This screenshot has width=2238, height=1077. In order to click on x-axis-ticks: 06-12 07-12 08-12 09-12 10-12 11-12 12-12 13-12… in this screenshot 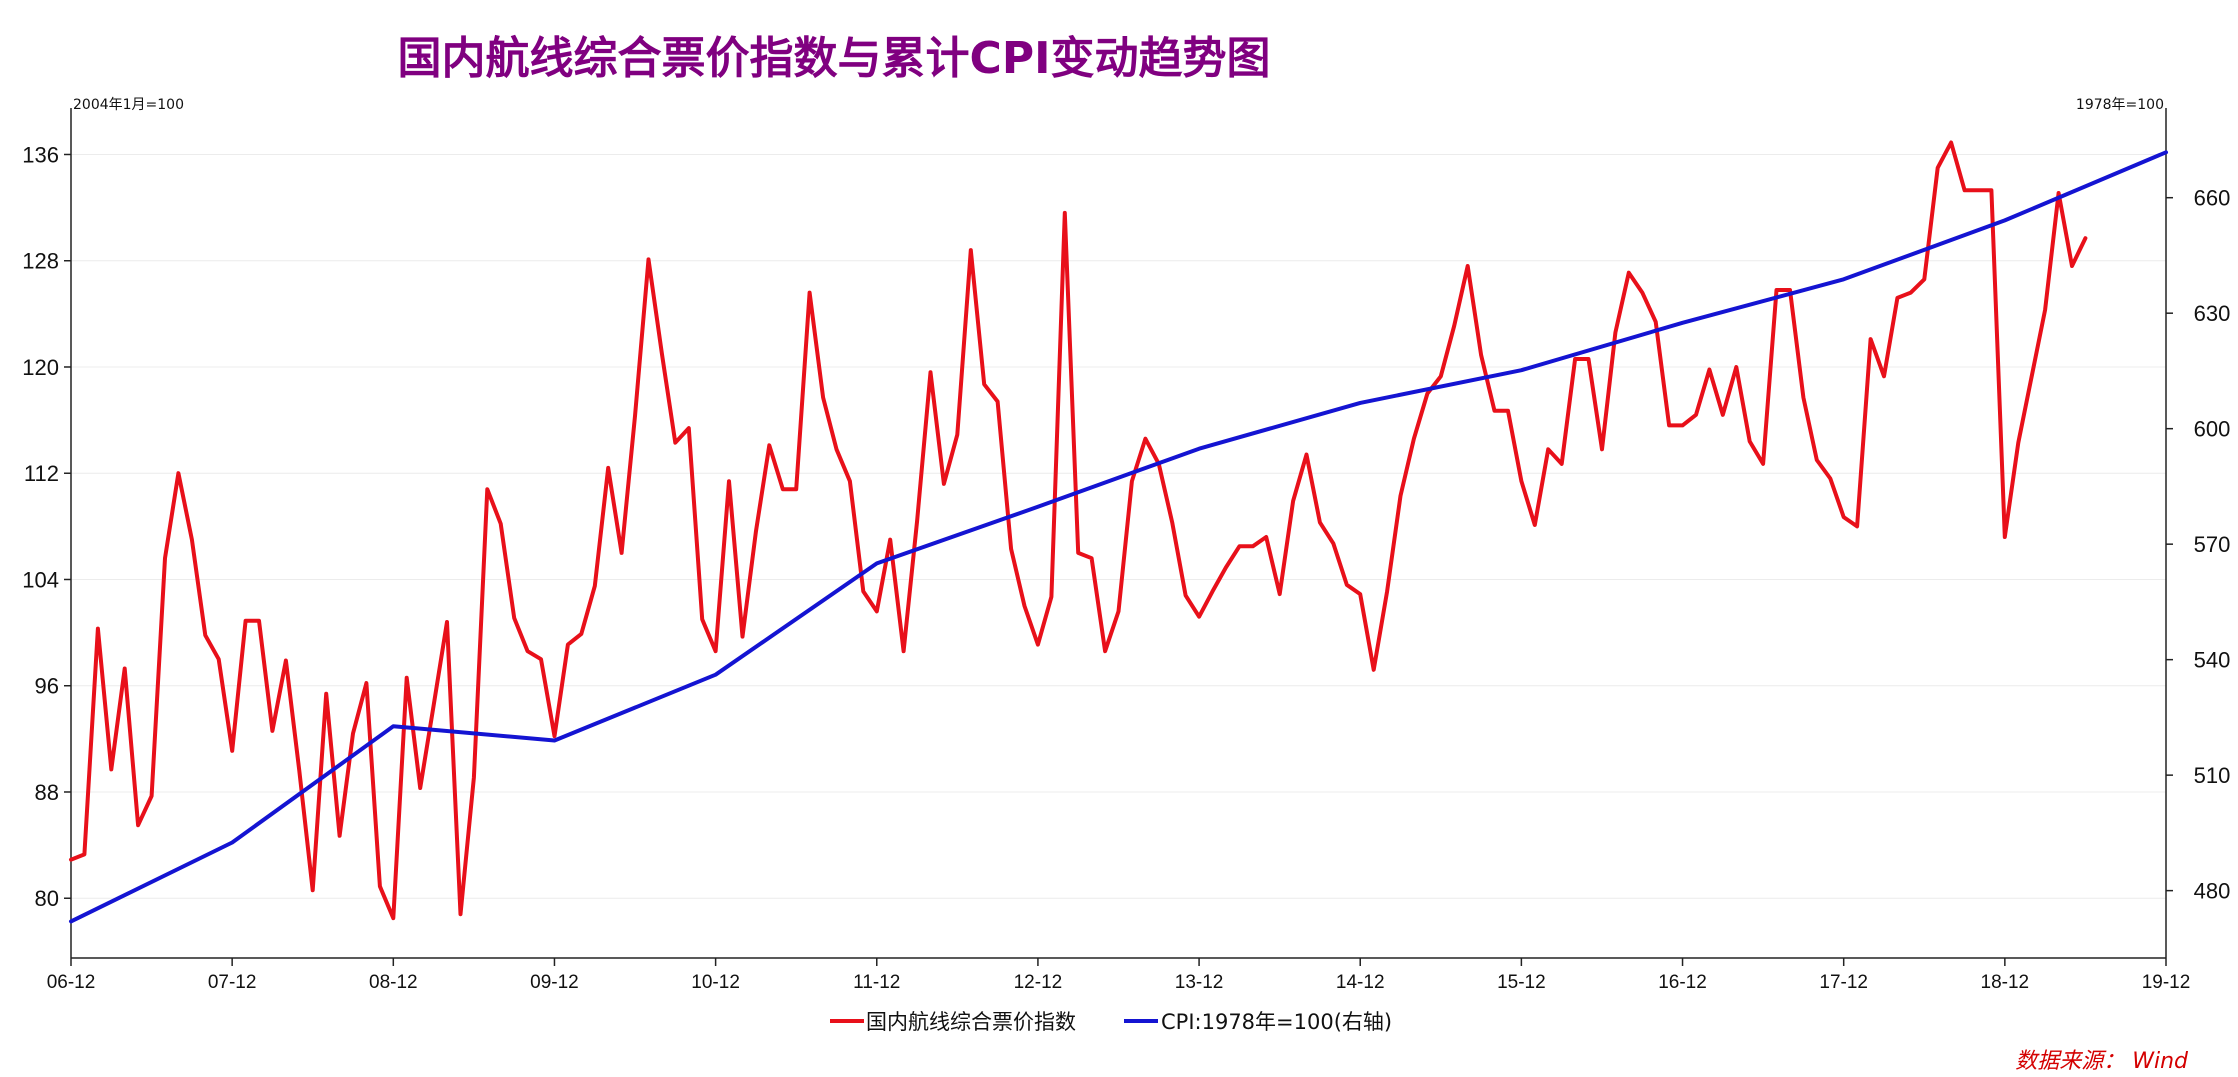, I will do `click(1119, 975)`.